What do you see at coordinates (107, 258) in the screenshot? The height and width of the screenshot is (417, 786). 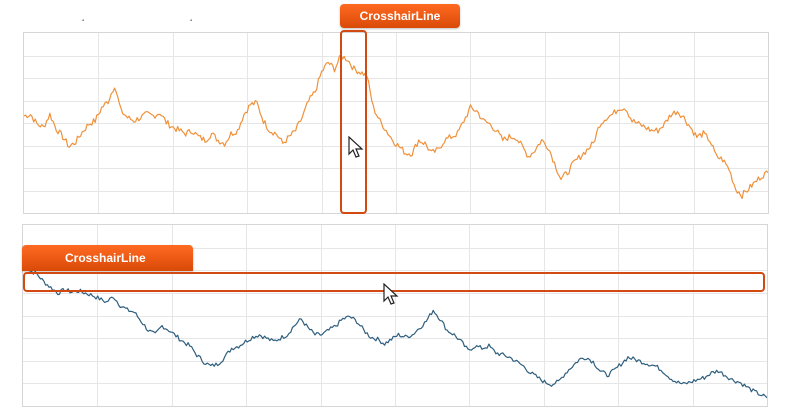 I see `crosshair-line-label-bottom: CrosshairLine` at bounding box center [107, 258].